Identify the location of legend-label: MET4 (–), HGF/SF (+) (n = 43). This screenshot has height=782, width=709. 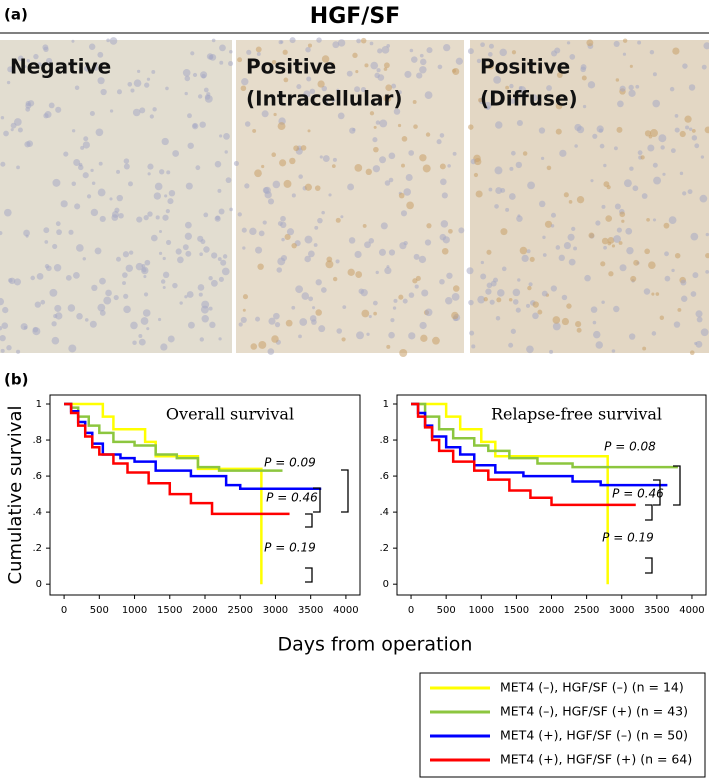
(594, 711).